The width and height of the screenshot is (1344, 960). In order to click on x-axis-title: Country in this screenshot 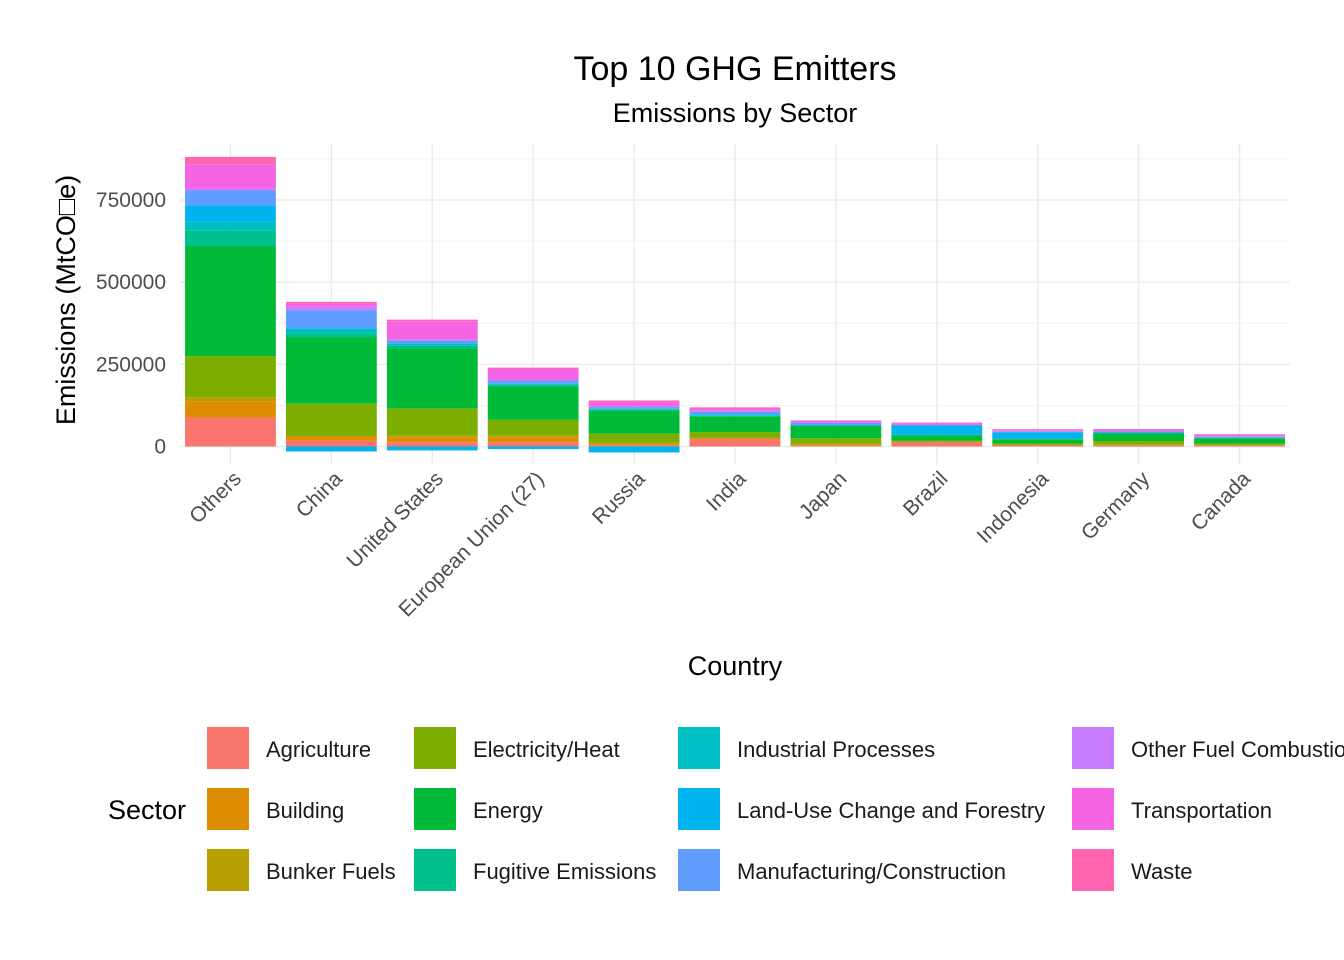, I will do `click(735, 666)`.